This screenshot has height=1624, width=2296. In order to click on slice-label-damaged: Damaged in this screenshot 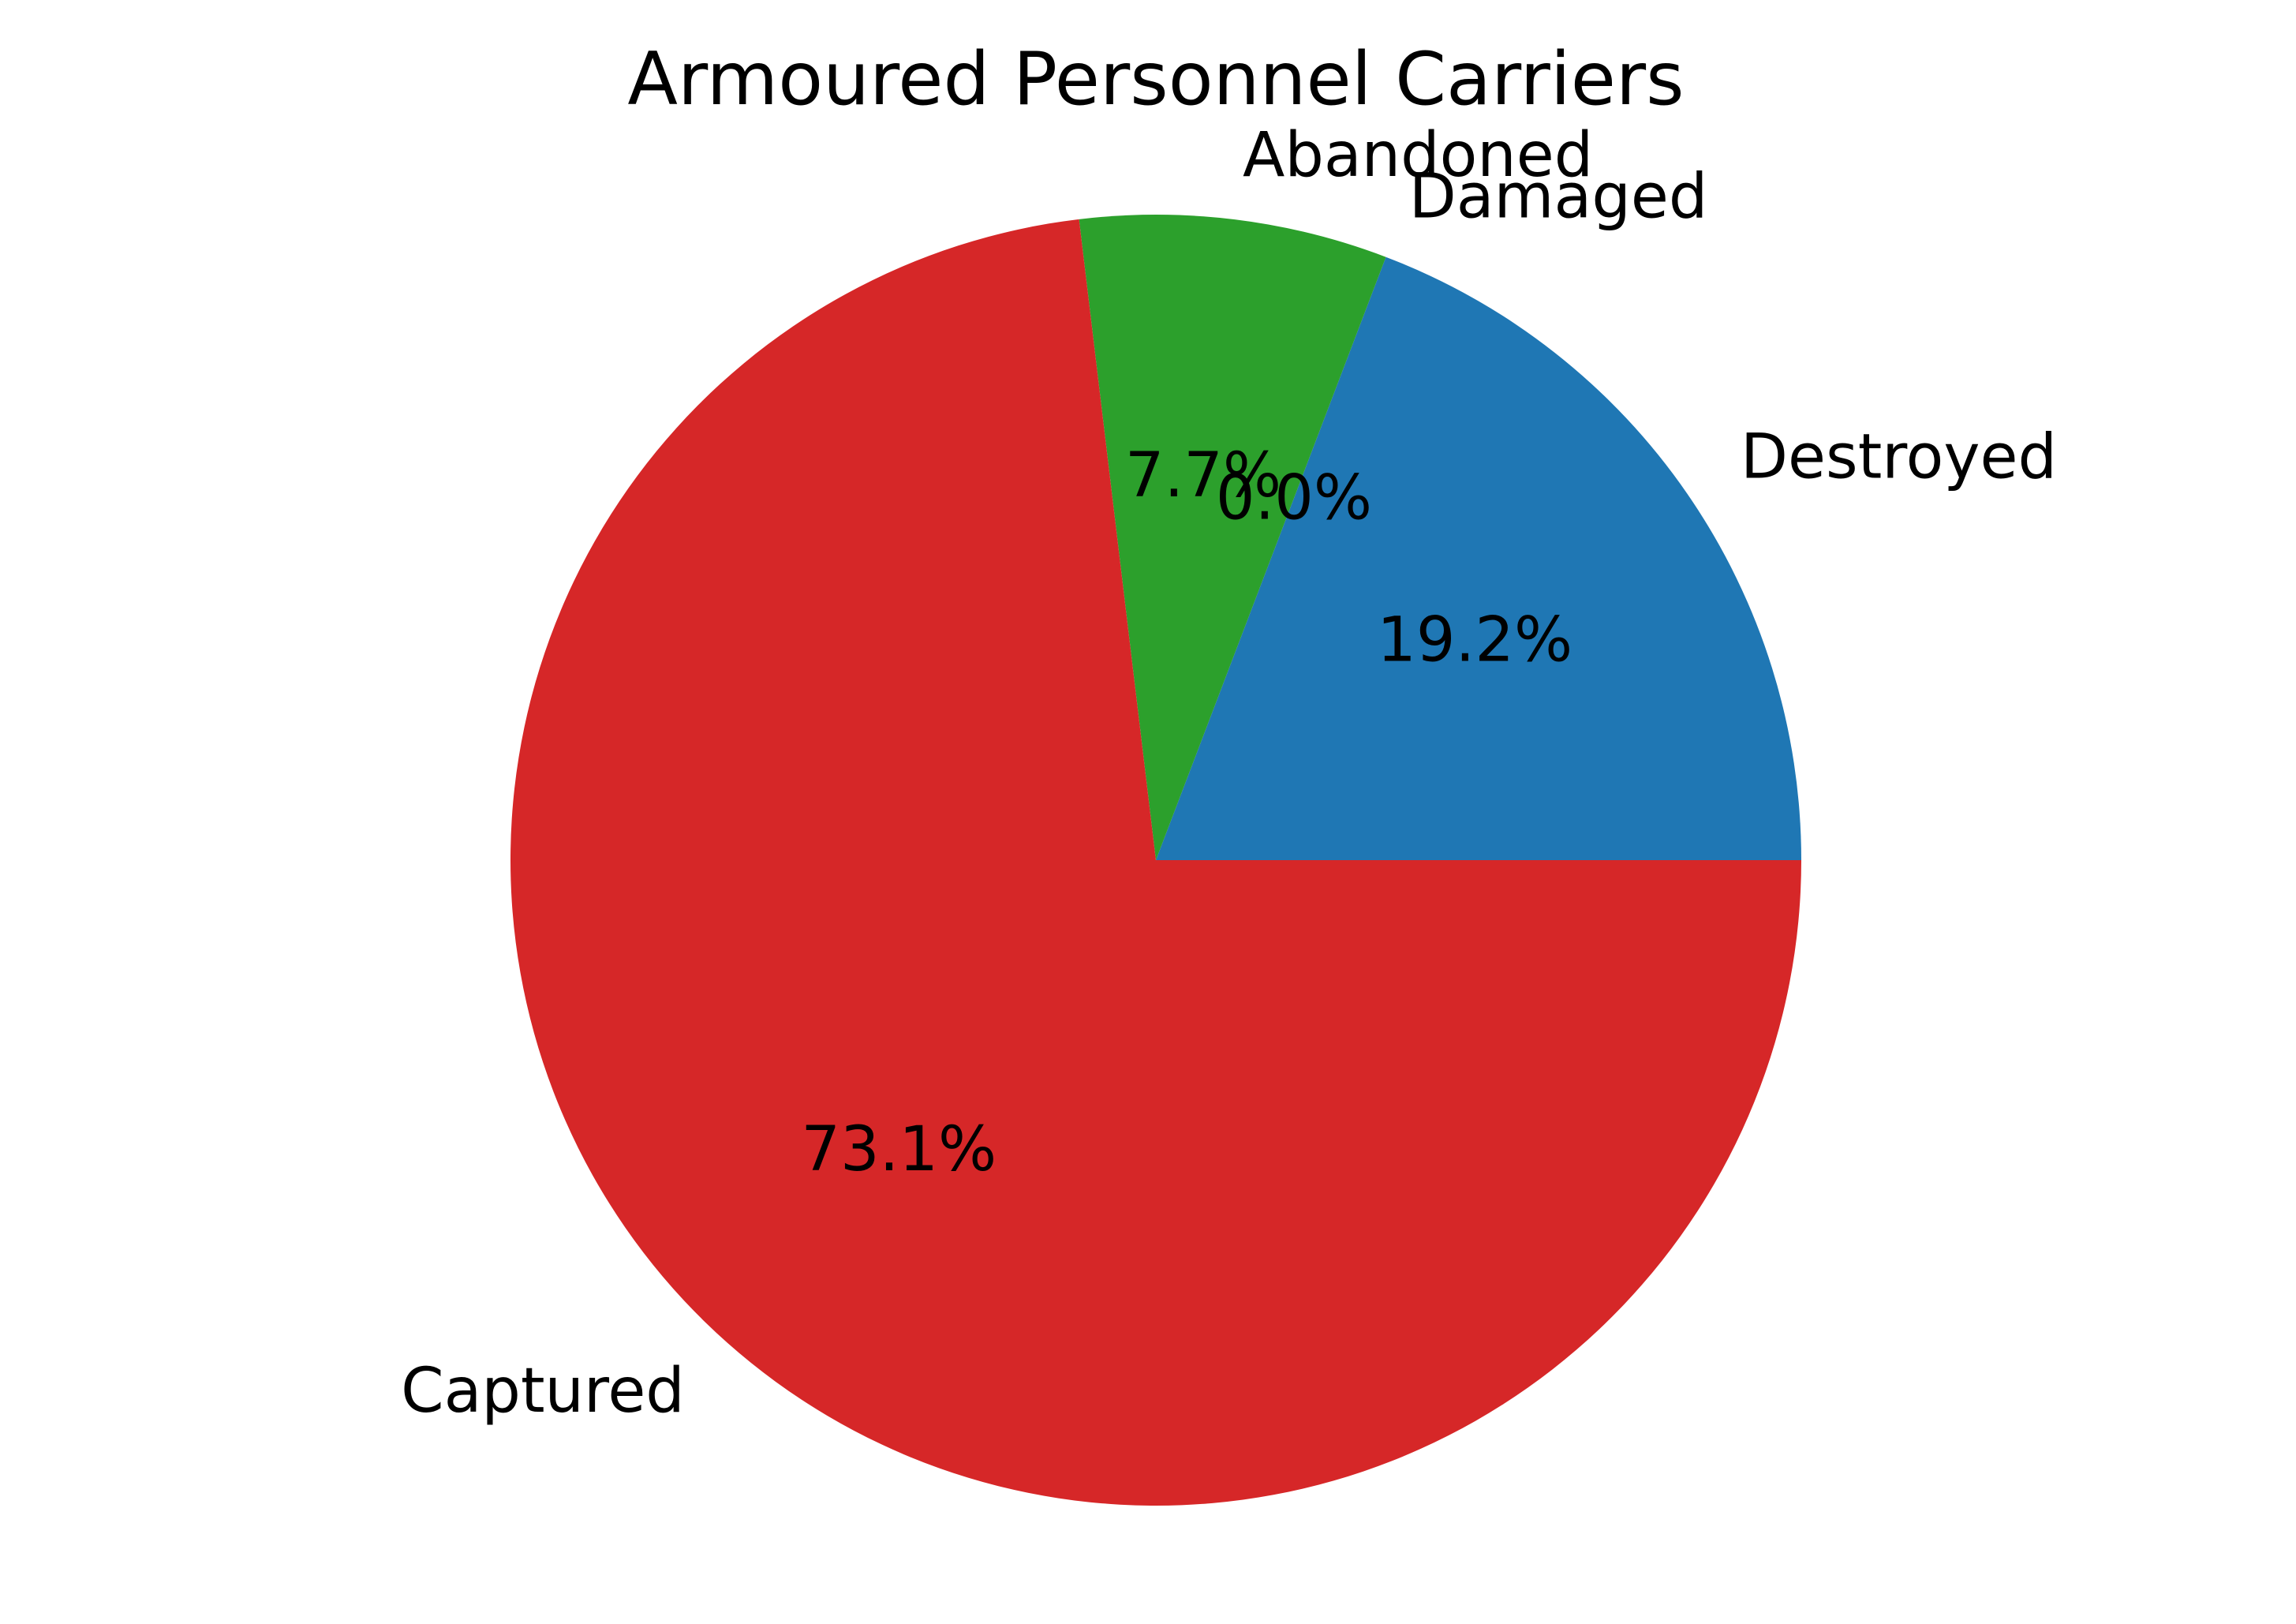, I will do `click(1558, 196)`.